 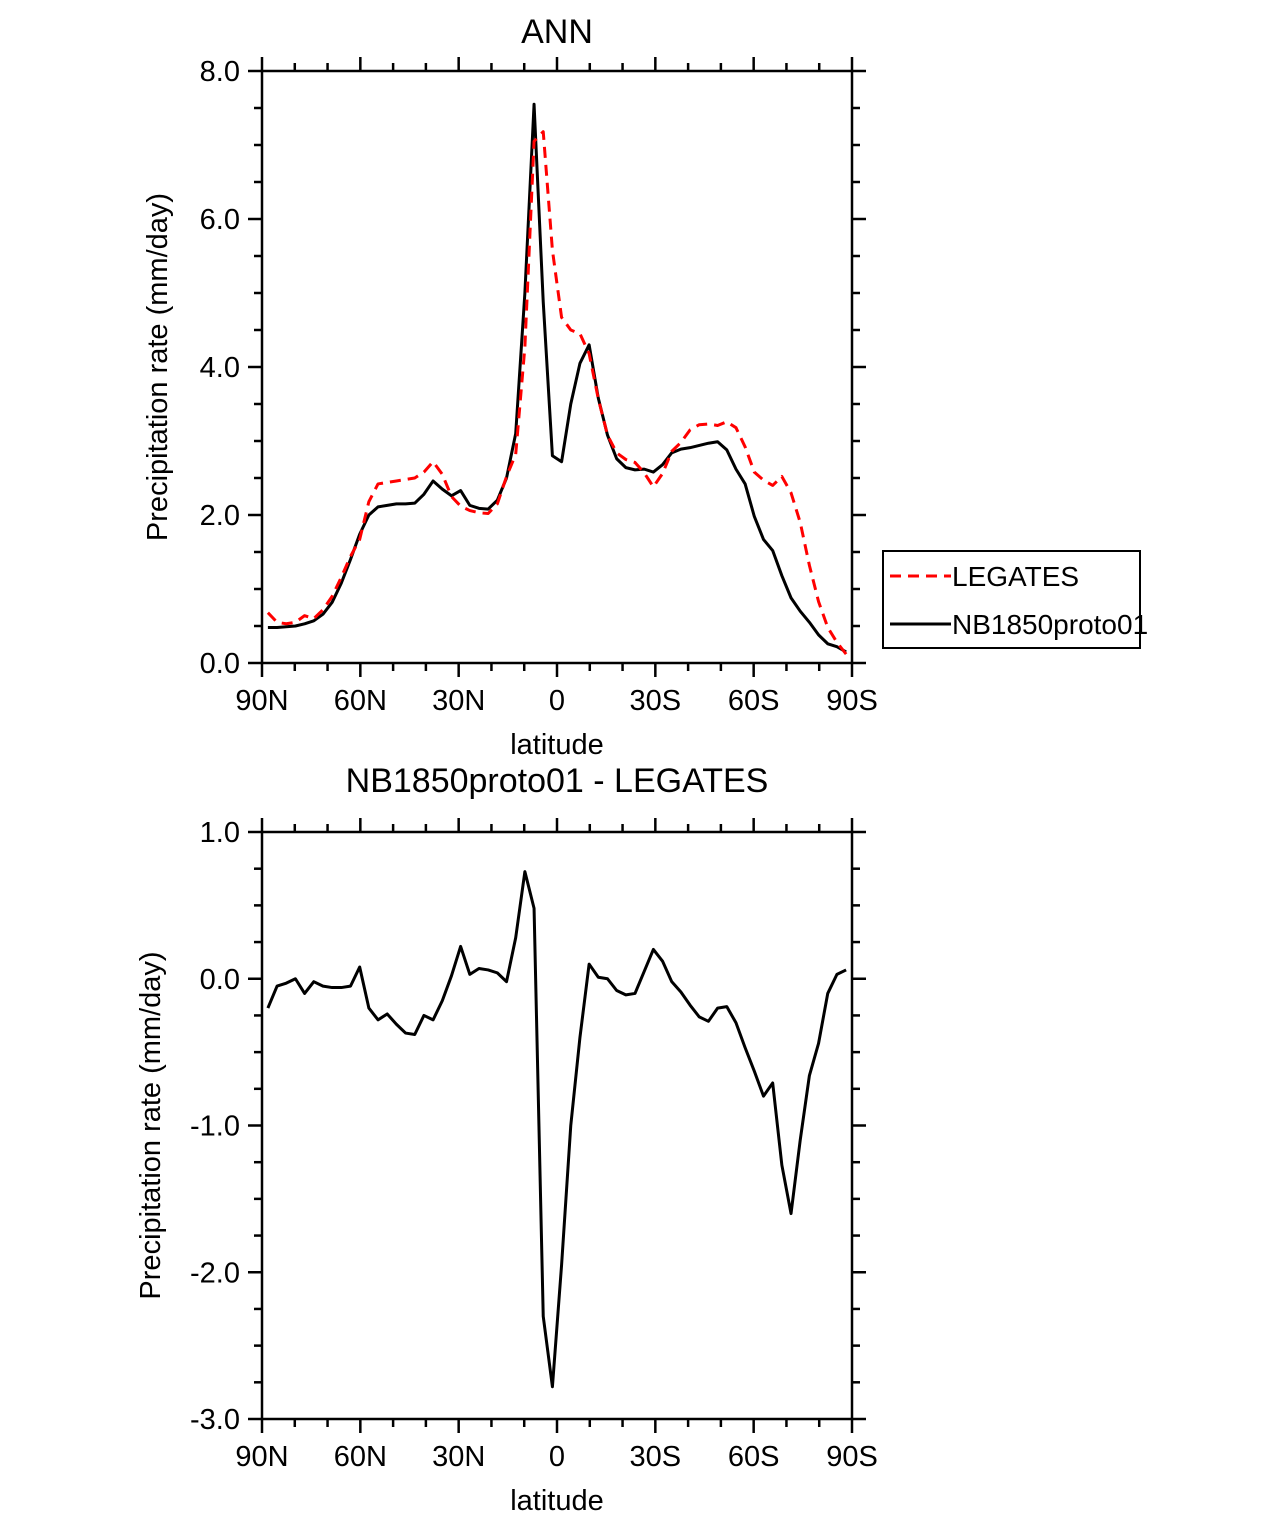 I want to click on legend: LEGATES NB1850proto01, so click(x=1015, y=599).